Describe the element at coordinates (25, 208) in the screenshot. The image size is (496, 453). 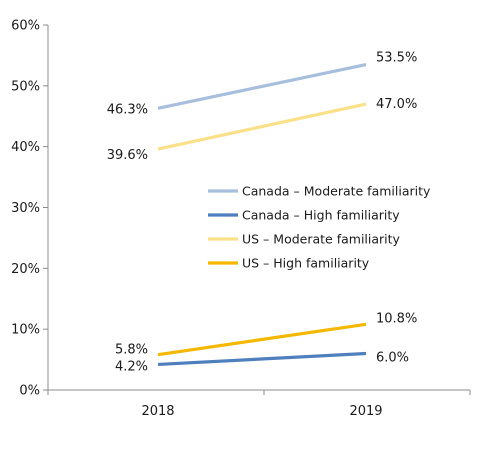
I see `y-tick-label: 30%` at that location.